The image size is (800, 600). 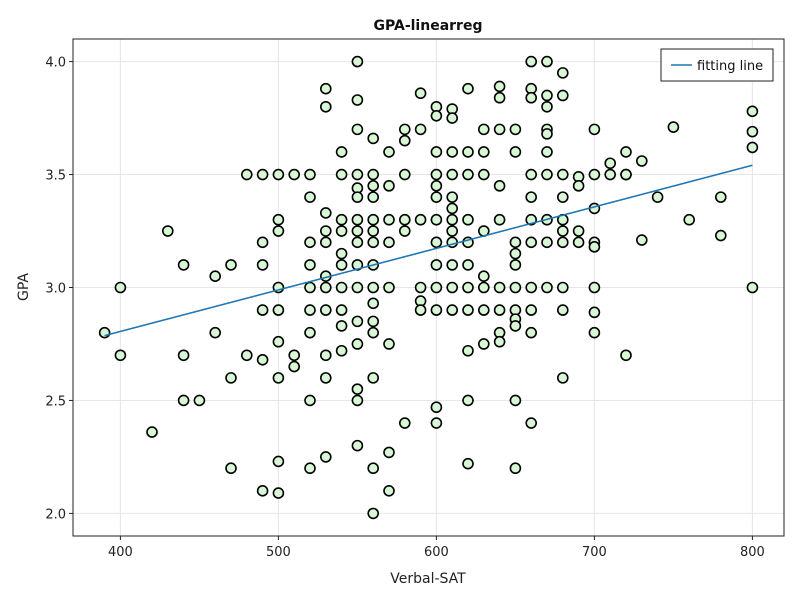 I want to click on x-axis-ticks: 400 500 600 700 800, so click(x=436, y=548).